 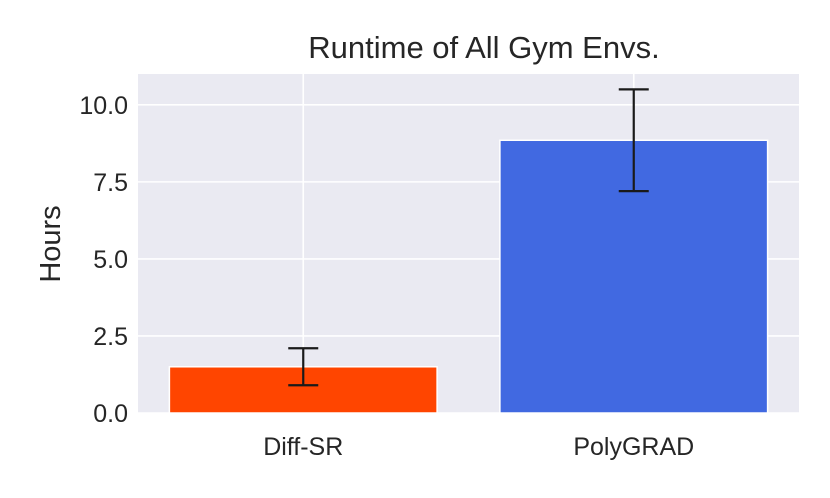 I want to click on x-ticks: Diff-SR PolyGRAD, so click(x=478, y=447).